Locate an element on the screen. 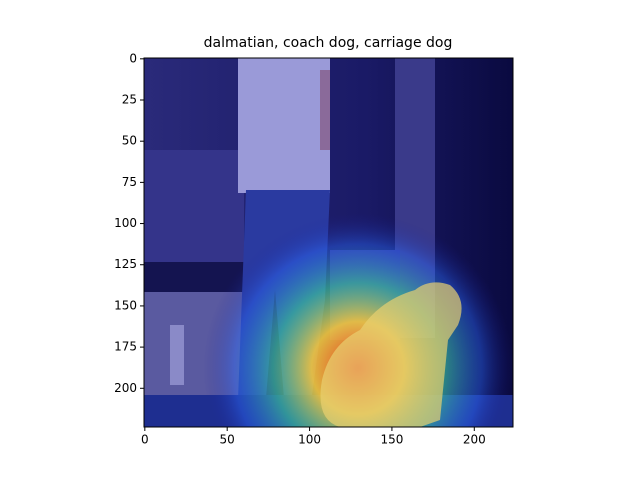  y-tick-label: 25 is located at coordinates (129, 100).